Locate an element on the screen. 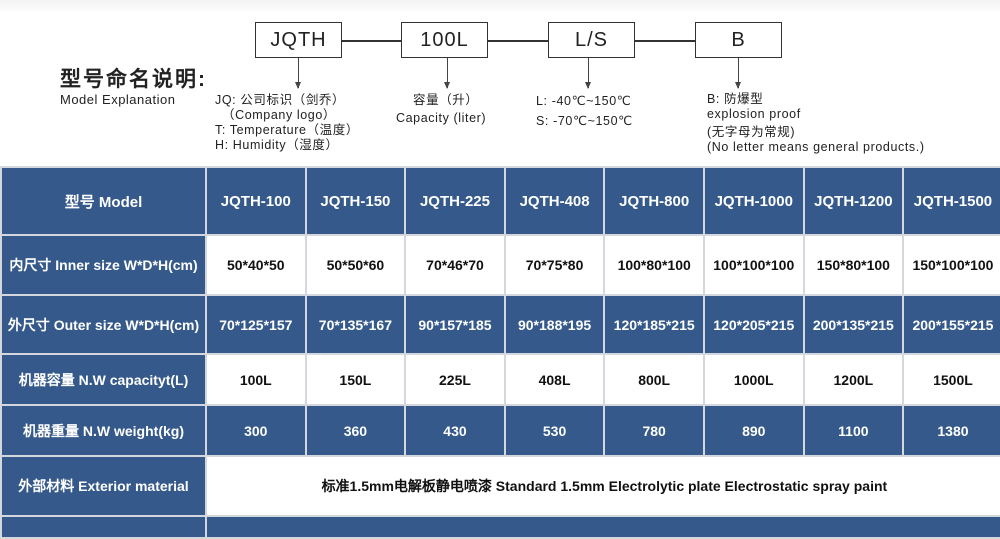 The image size is (1000, 539). temp-line: S: -70℃~150℃ is located at coordinates (584, 121).